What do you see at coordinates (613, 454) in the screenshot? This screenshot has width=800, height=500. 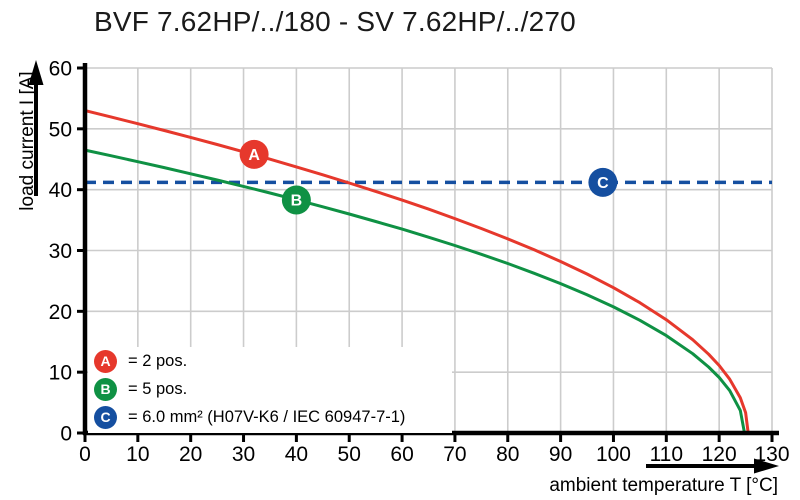 I see `tick-label: 100` at bounding box center [613, 454].